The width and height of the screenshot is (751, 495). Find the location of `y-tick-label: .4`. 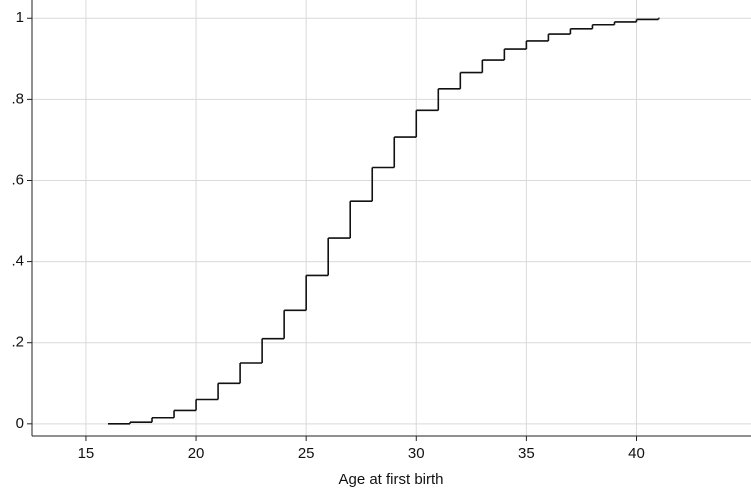

y-tick-label: .4 is located at coordinates (17, 261).